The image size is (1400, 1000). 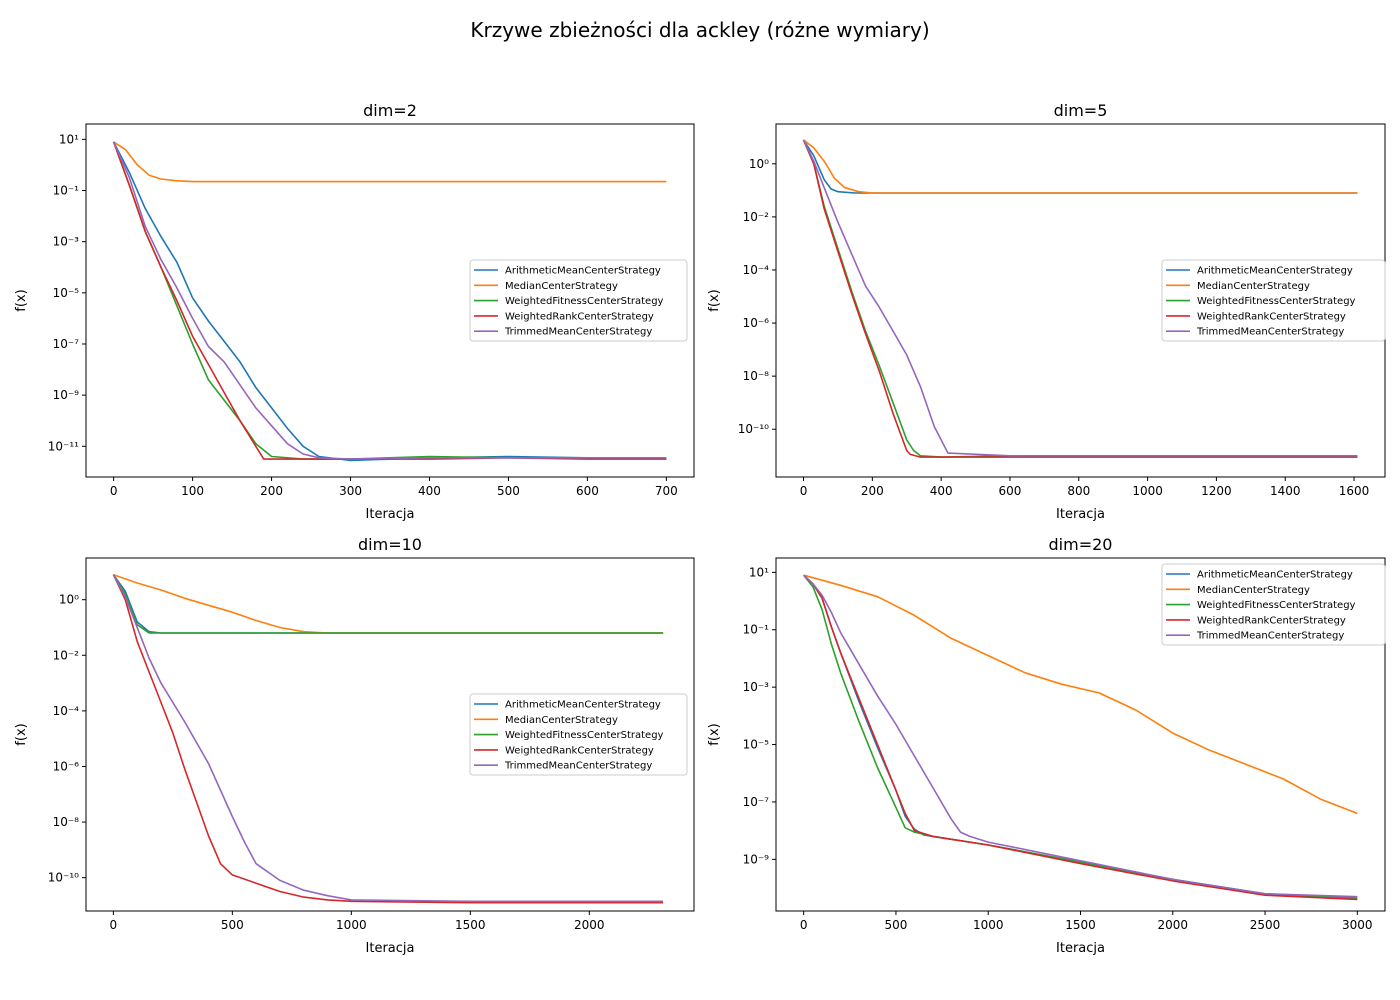 What do you see at coordinates (1357, 925) in the screenshot?
I see `x-tick-label: 3000` at bounding box center [1357, 925].